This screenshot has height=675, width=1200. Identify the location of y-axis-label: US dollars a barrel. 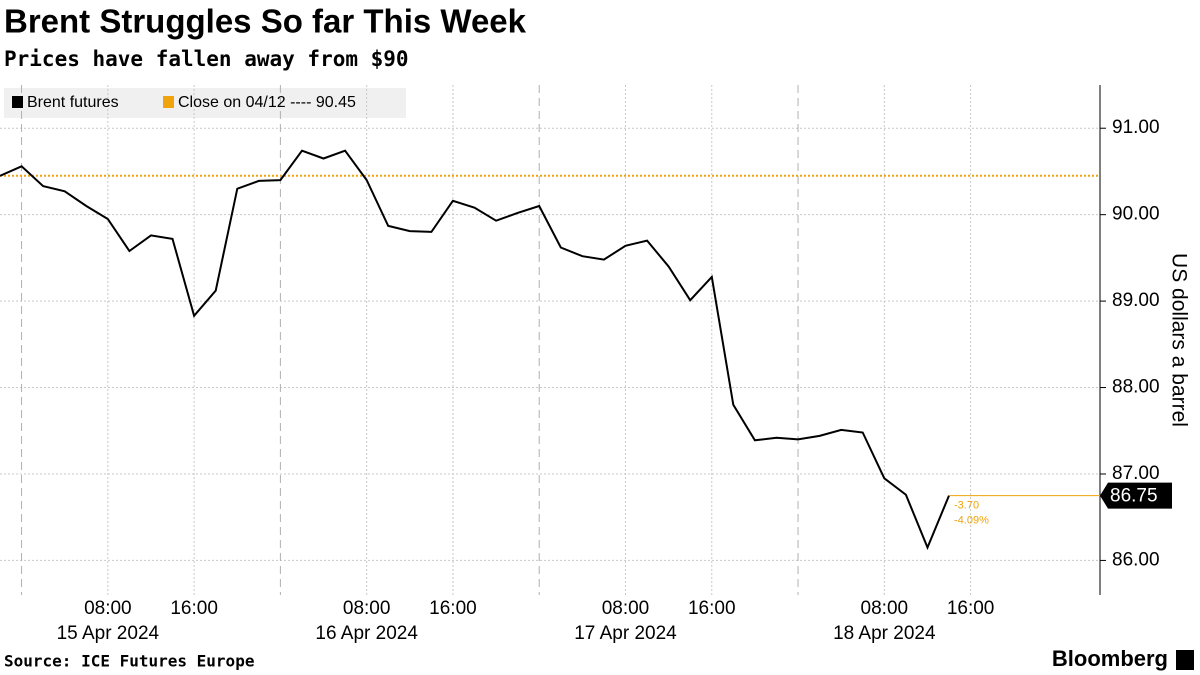
(1178, 340).